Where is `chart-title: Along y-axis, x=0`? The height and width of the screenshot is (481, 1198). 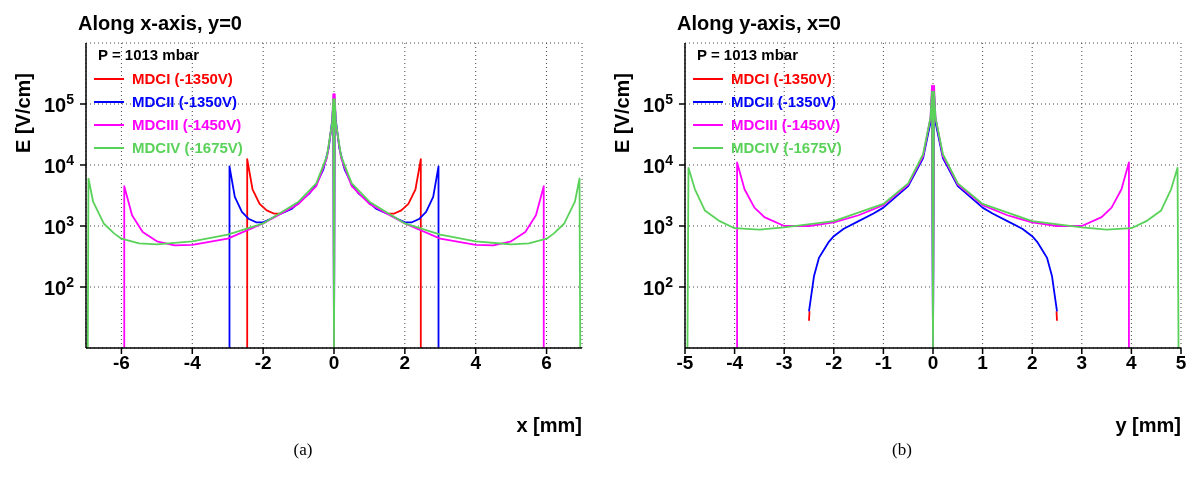 chart-title: Along y-axis, x=0 is located at coordinates (759, 23).